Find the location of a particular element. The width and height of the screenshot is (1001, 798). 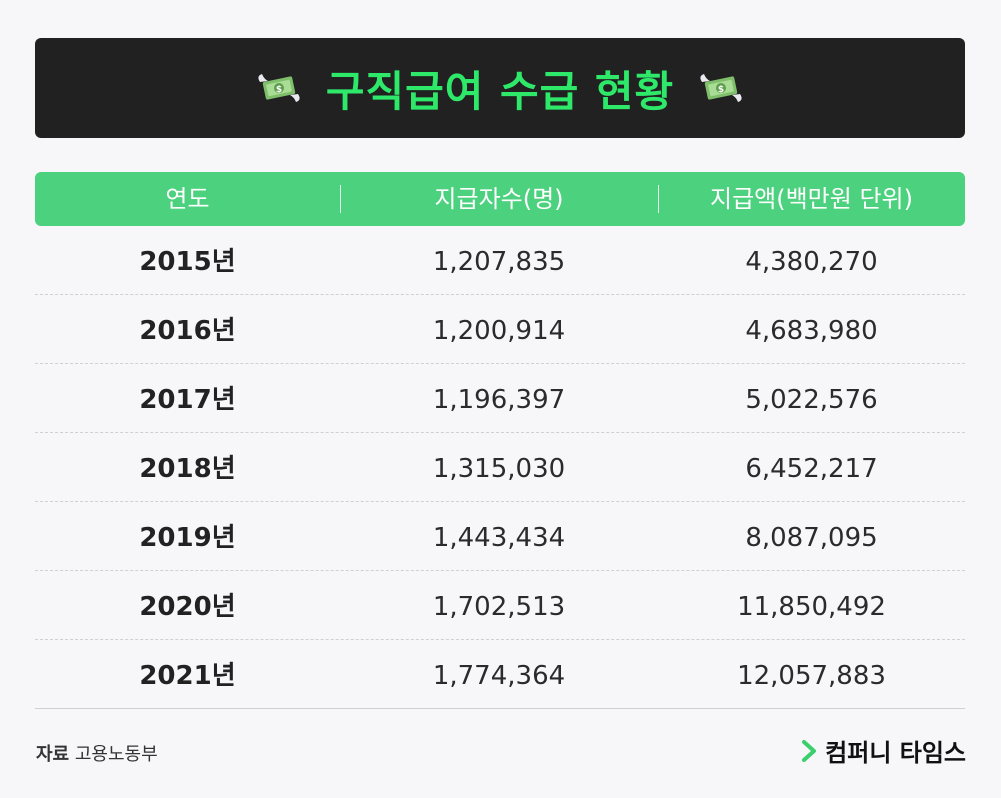

count-cell: 1,315,030 is located at coordinates (499, 469).